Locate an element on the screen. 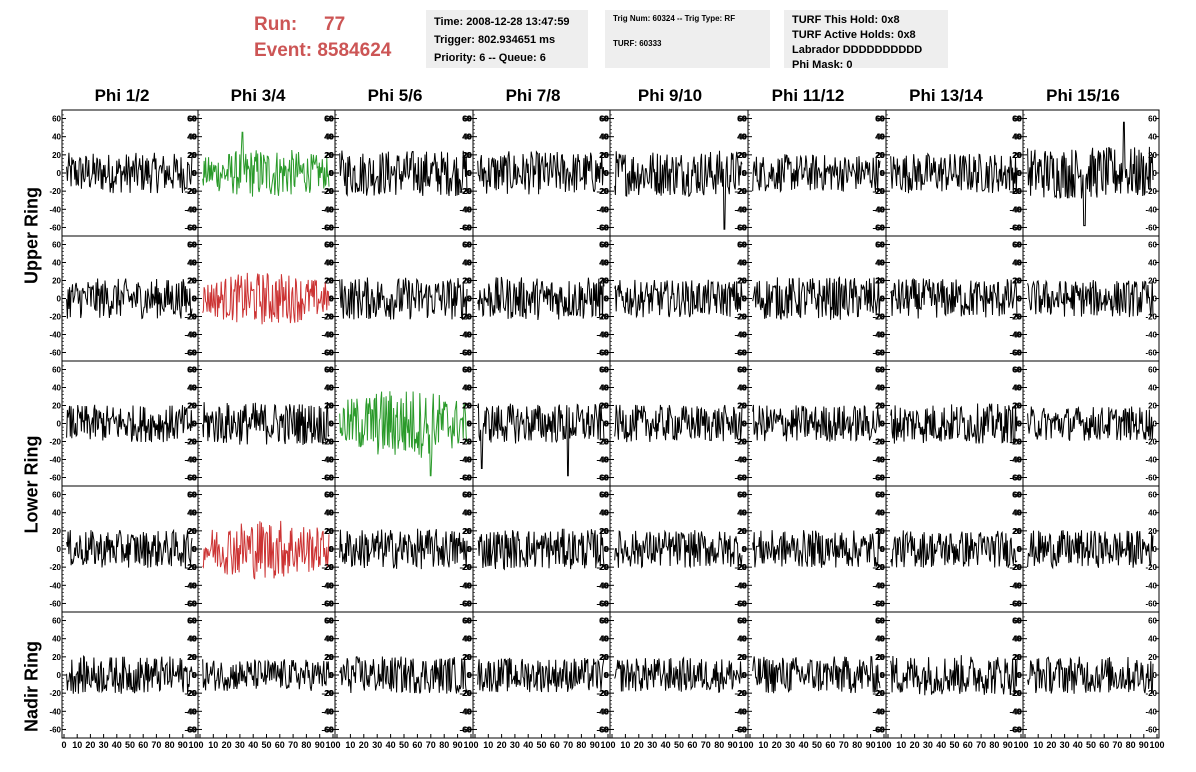 The width and height of the screenshot is (1196, 772). priority-text: Priority: 6 -- Queue: 6 is located at coordinates (490, 58).